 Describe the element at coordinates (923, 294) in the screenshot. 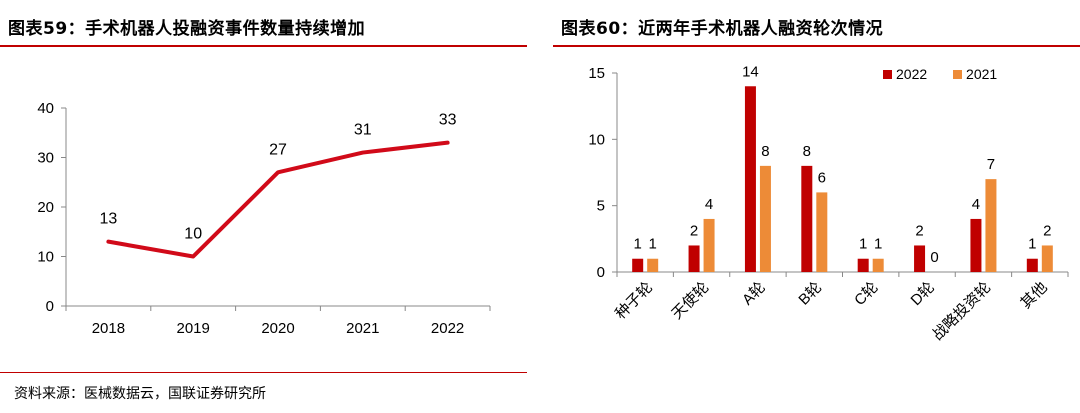

I see `x-category-label: D轮` at that location.